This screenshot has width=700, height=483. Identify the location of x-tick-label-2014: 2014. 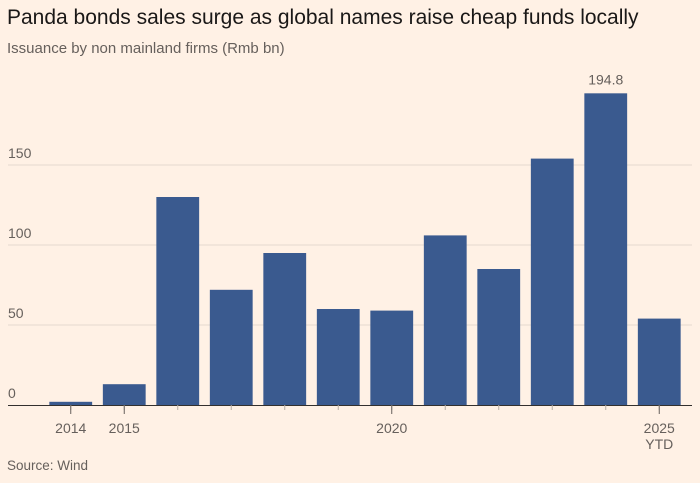
(70, 428).